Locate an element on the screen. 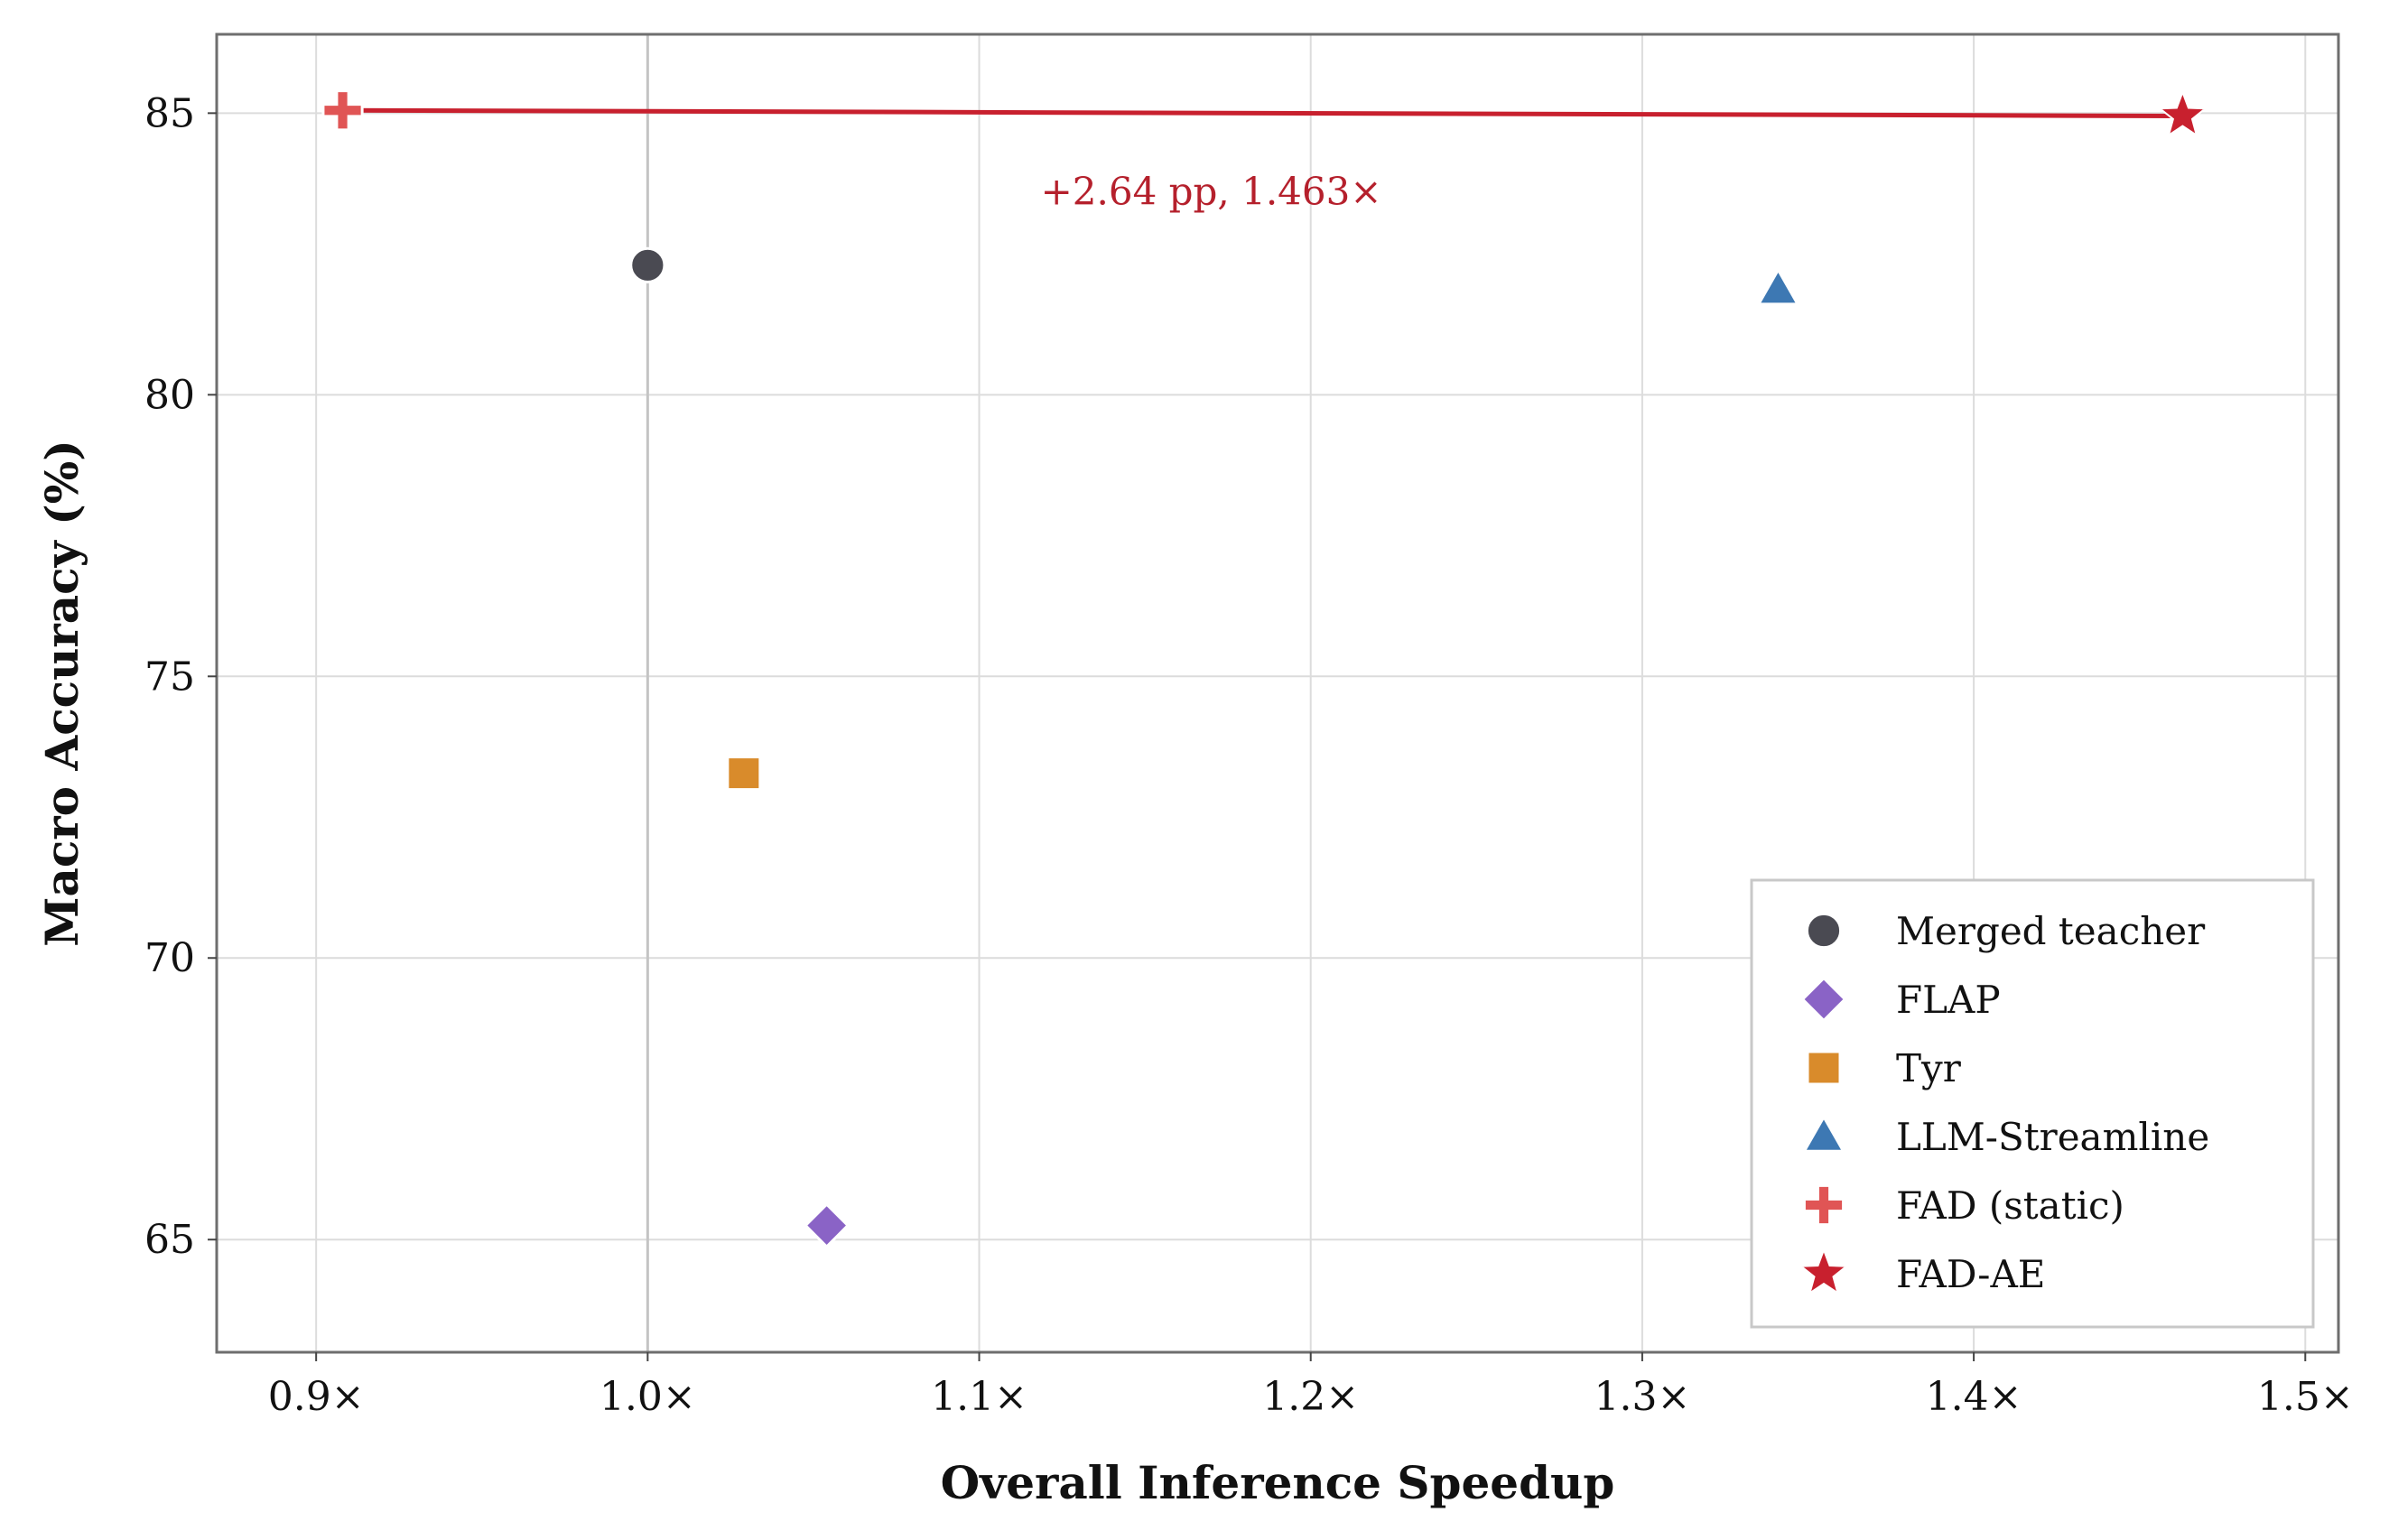  y-tick-label: 80 is located at coordinates (169, 395).